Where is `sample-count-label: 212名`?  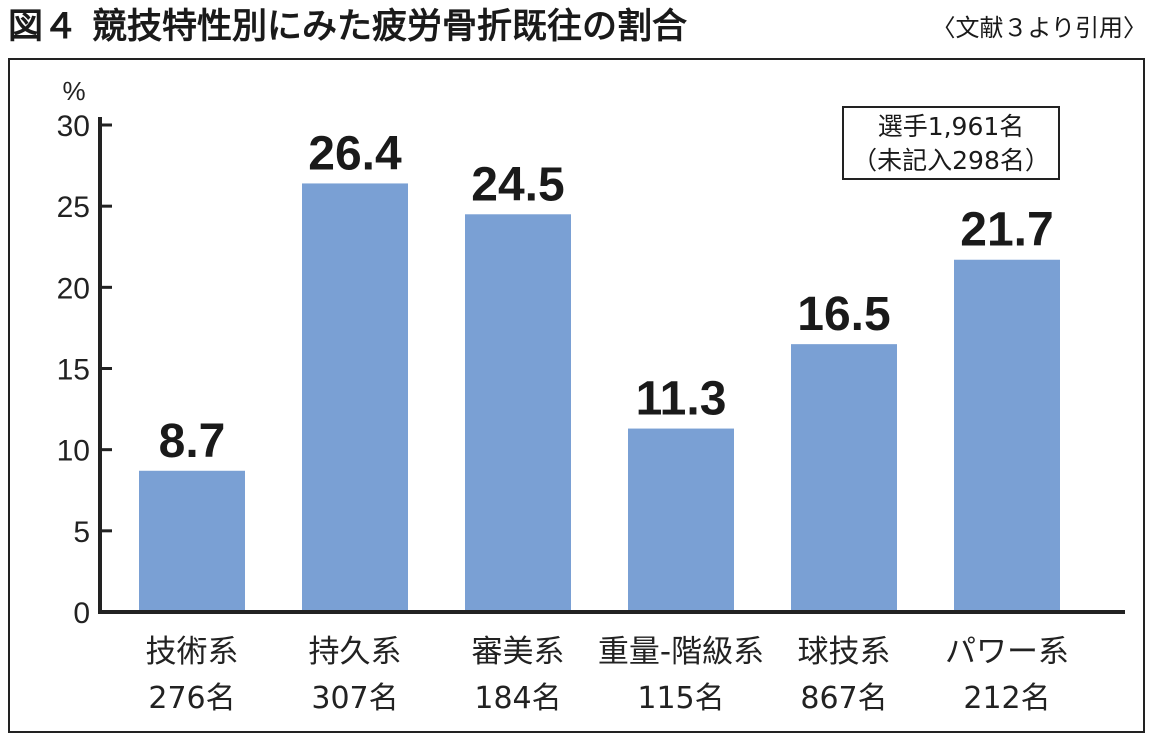 sample-count-label: 212名 is located at coordinates (1006, 698).